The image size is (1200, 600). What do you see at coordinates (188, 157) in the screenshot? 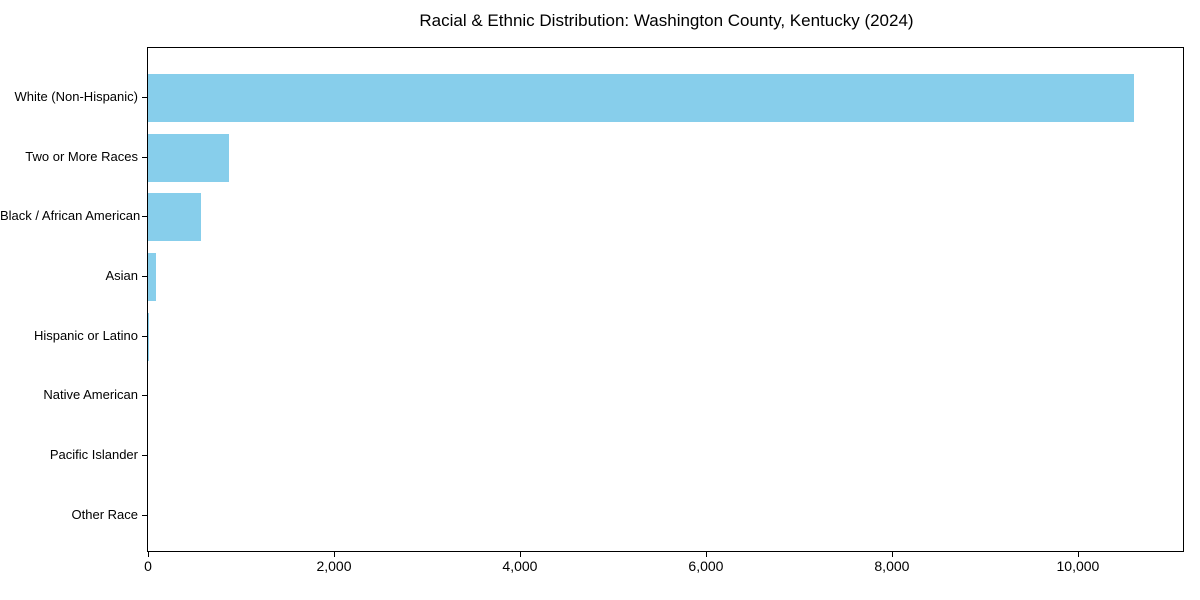
I see `bar-two-or-more-races` at bounding box center [188, 157].